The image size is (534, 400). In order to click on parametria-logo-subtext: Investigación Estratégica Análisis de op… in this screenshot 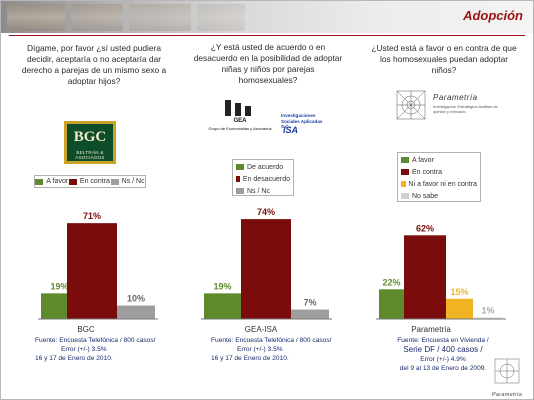, I will do `click(465, 109)`.